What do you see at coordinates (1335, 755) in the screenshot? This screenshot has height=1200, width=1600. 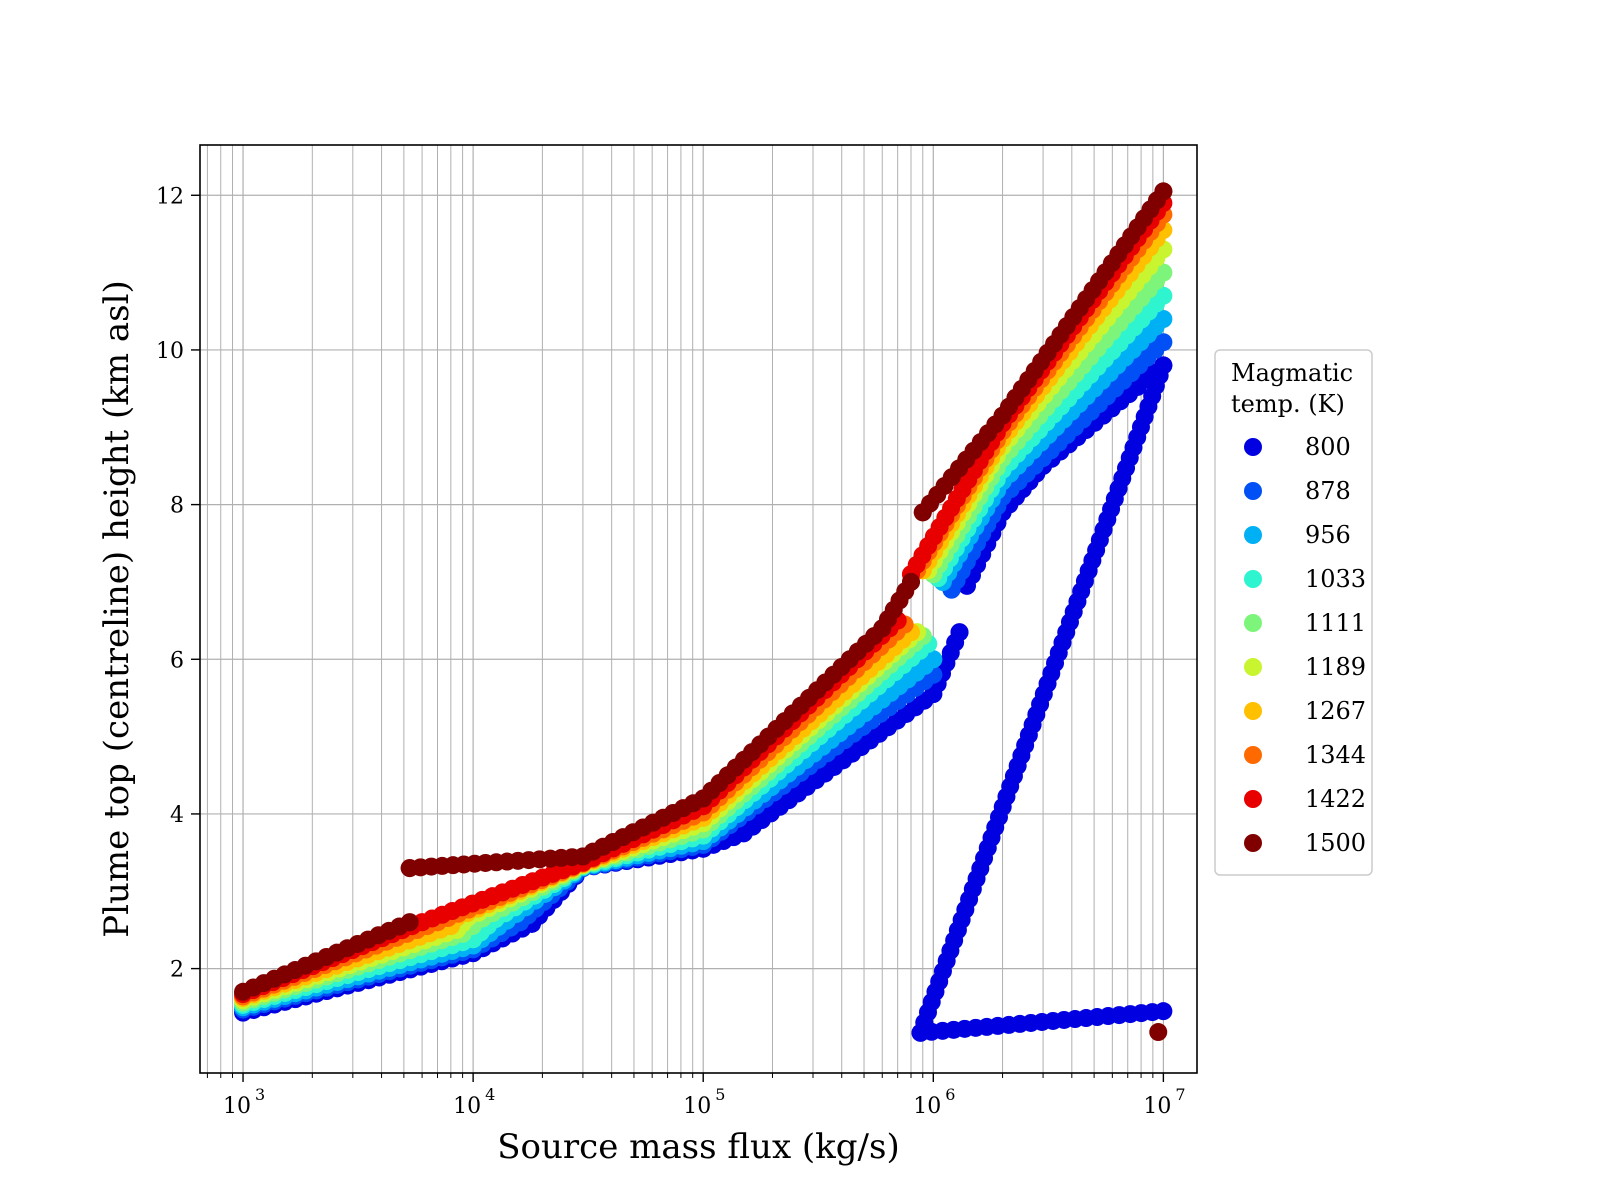 I see `legend-label: 1344` at bounding box center [1335, 755].